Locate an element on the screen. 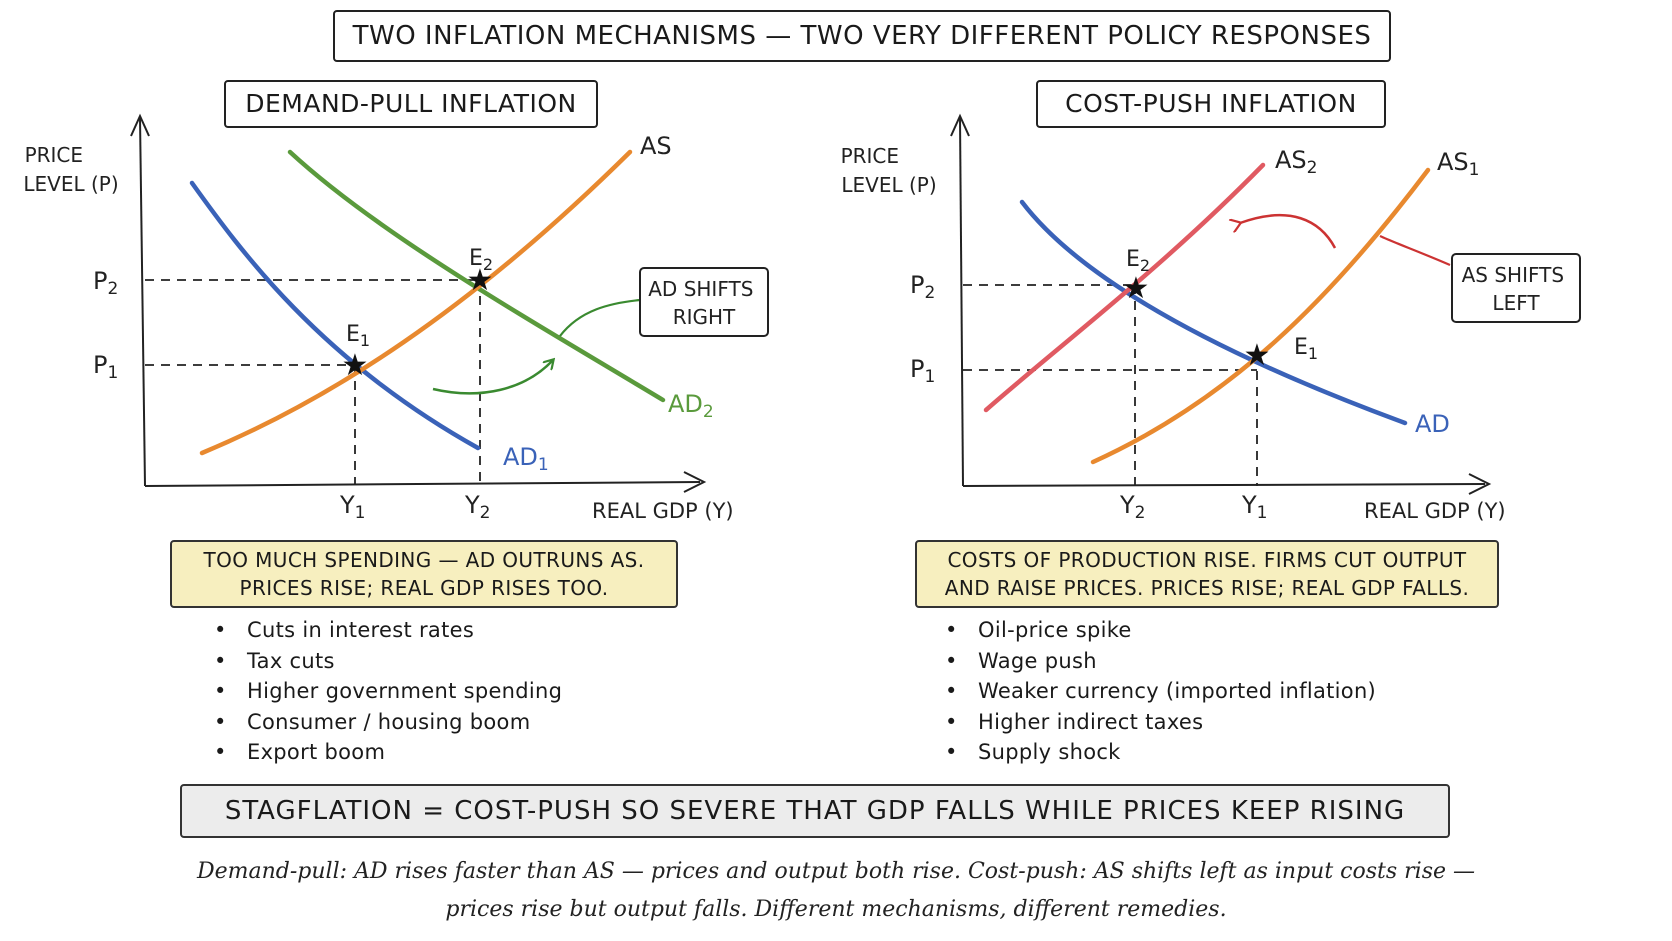 This screenshot has width=1672, height=941. cp-p1-label: P1 is located at coordinates (922, 371).